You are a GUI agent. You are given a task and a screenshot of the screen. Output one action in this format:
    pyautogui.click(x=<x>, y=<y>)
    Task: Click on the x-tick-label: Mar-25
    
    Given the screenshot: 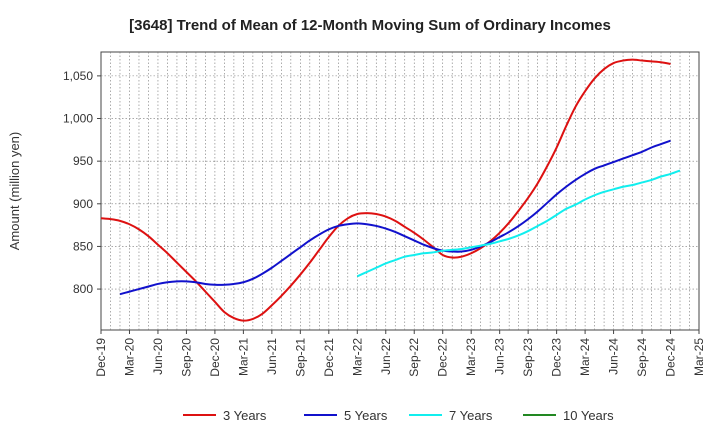 What is the action you would take?
    pyautogui.click(x=699, y=357)
    